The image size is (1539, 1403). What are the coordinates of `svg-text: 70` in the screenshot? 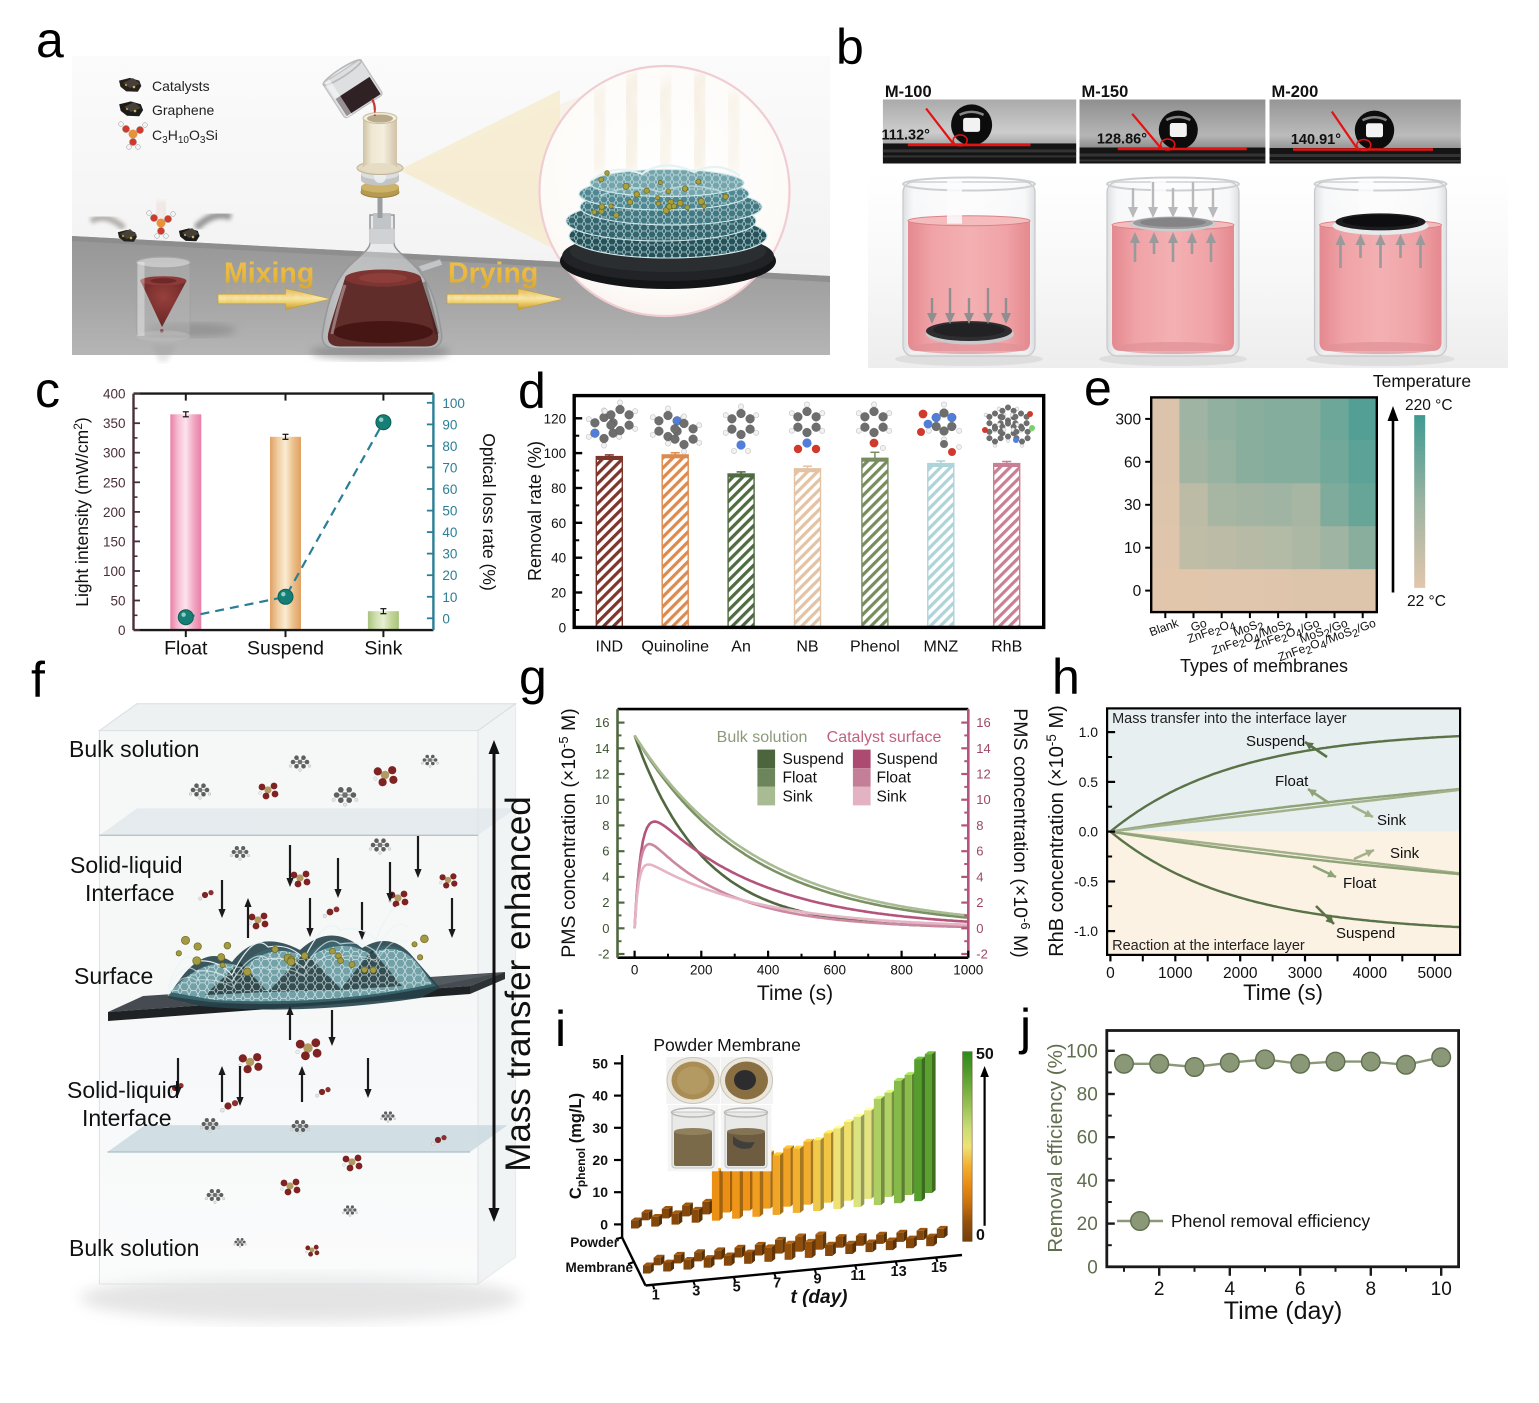 It's located at (449, 467).